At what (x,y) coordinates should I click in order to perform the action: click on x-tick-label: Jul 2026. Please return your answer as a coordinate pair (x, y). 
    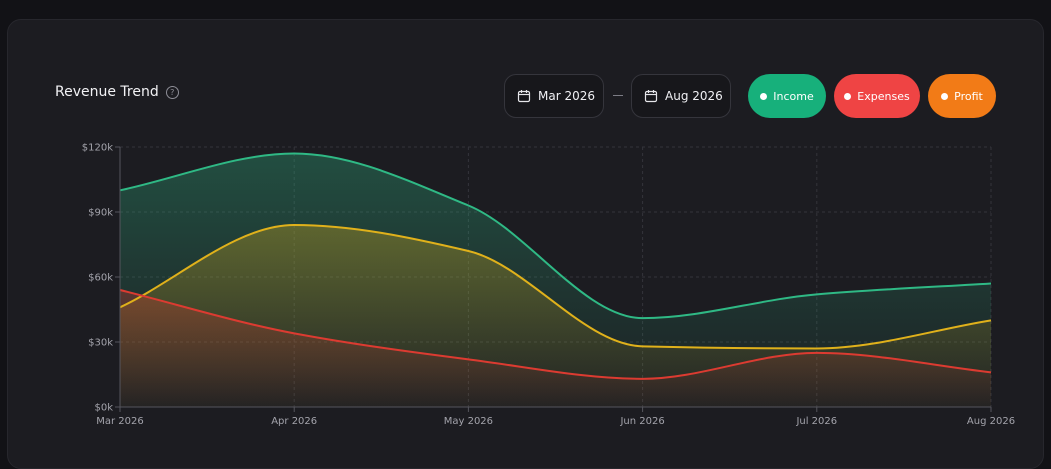
    Looking at the image, I should click on (816, 421).